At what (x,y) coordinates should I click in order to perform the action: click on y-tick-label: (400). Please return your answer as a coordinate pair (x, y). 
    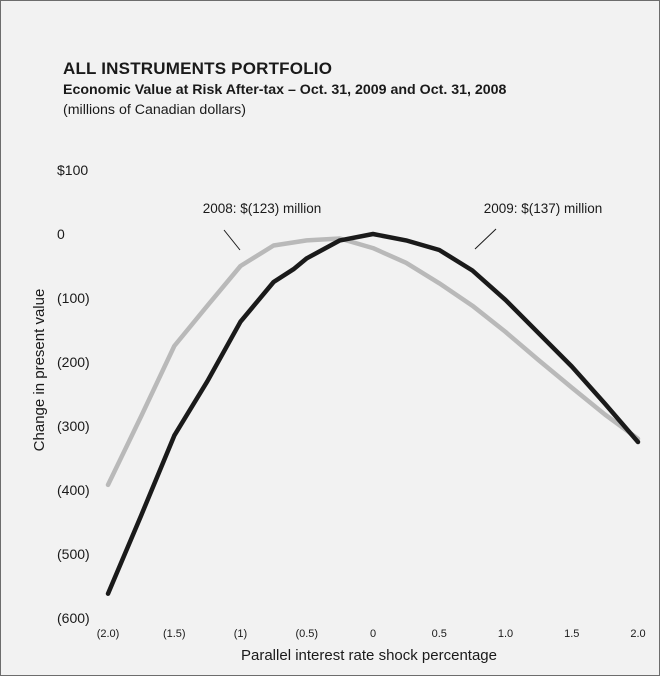
    Looking at the image, I should click on (73, 490).